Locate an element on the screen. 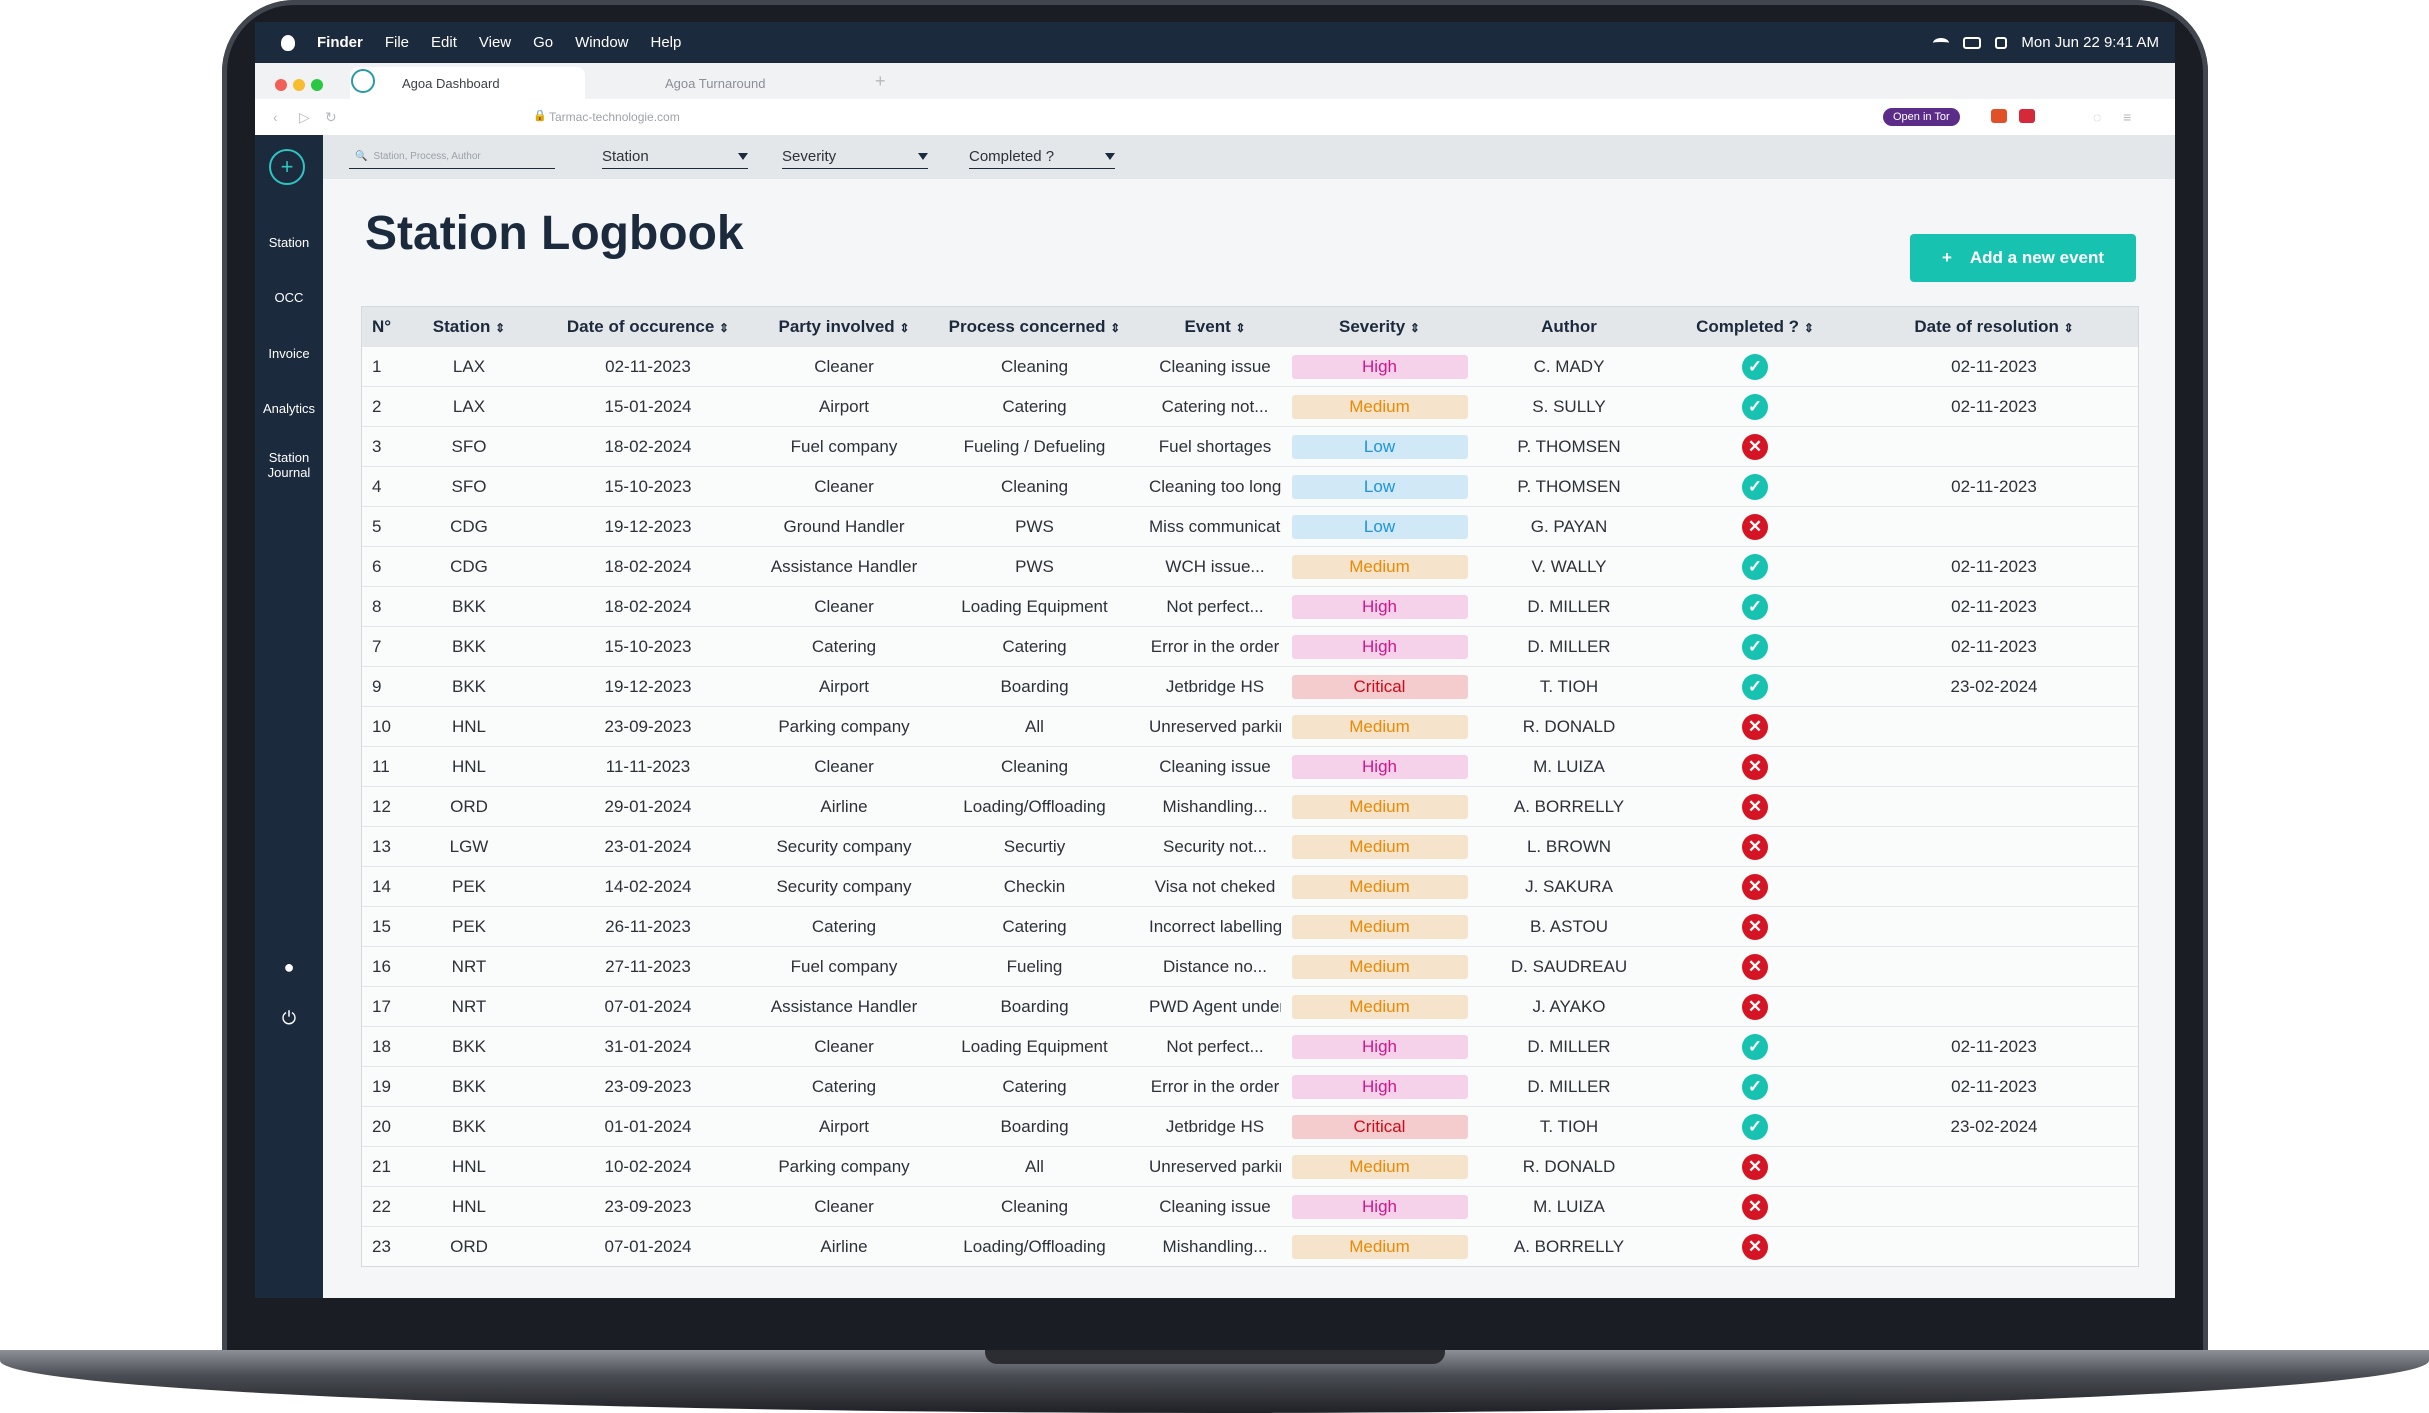  cell-author: M. LUIZA is located at coordinates (1569, 766).